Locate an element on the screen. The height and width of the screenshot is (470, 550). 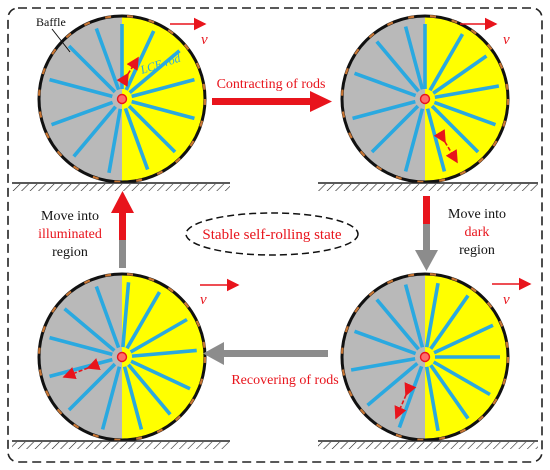
velocity-arrow-top-right: v is located at coordinates (485, 32).